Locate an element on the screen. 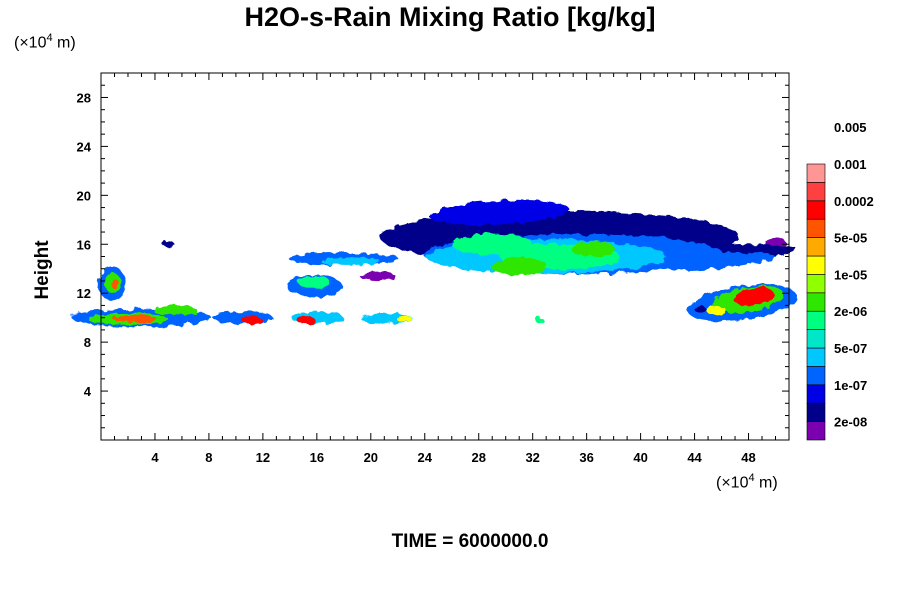 This screenshot has width=900, height=600. y-tick-label: 16 is located at coordinates (84, 244).